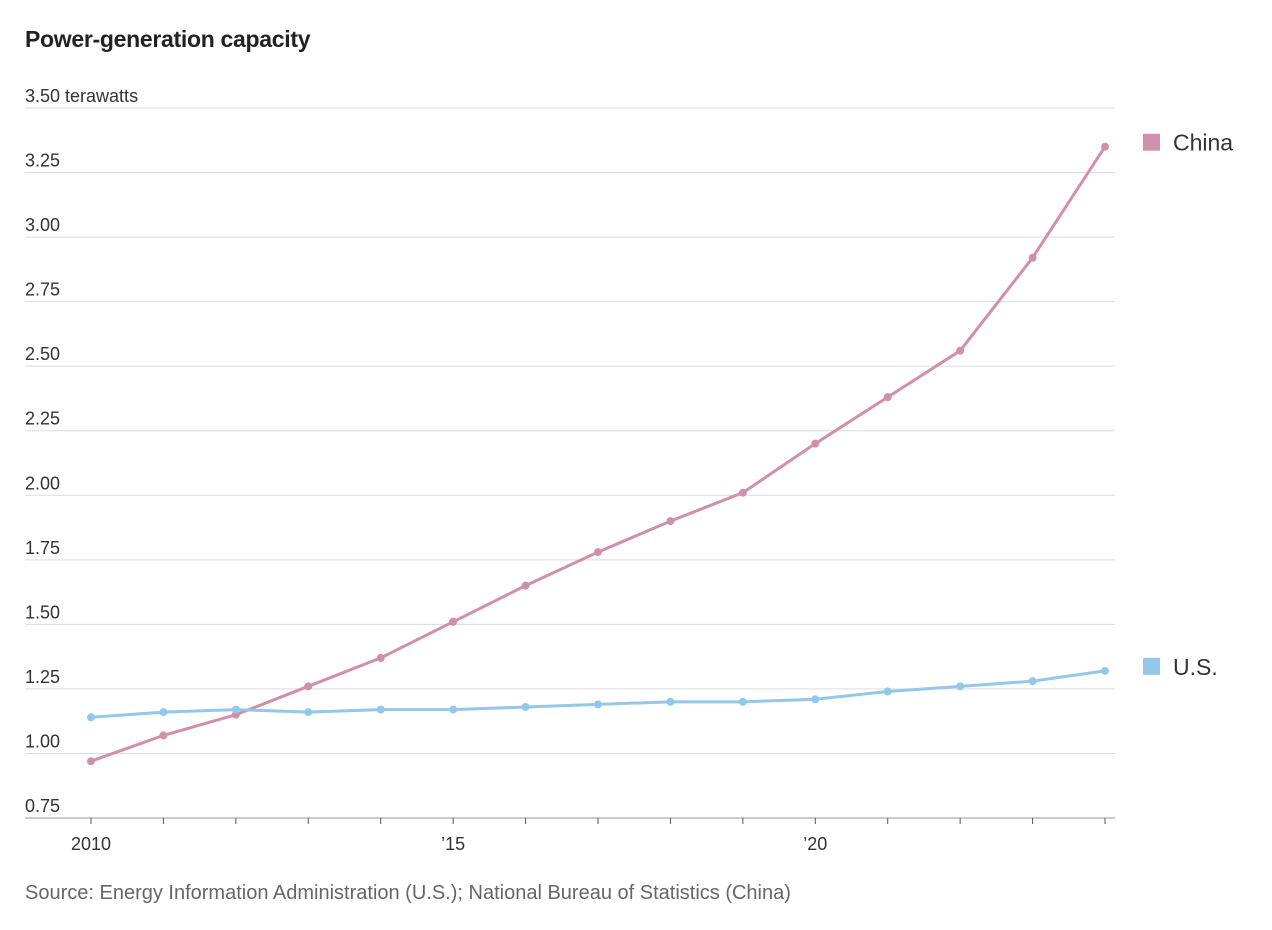 Image resolution: width=1272 pixels, height=930 pixels. What do you see at coordinates (42, 806) in the screenshot?
I see `y-tick-label: 0.75` at bounding box center [42, 806].